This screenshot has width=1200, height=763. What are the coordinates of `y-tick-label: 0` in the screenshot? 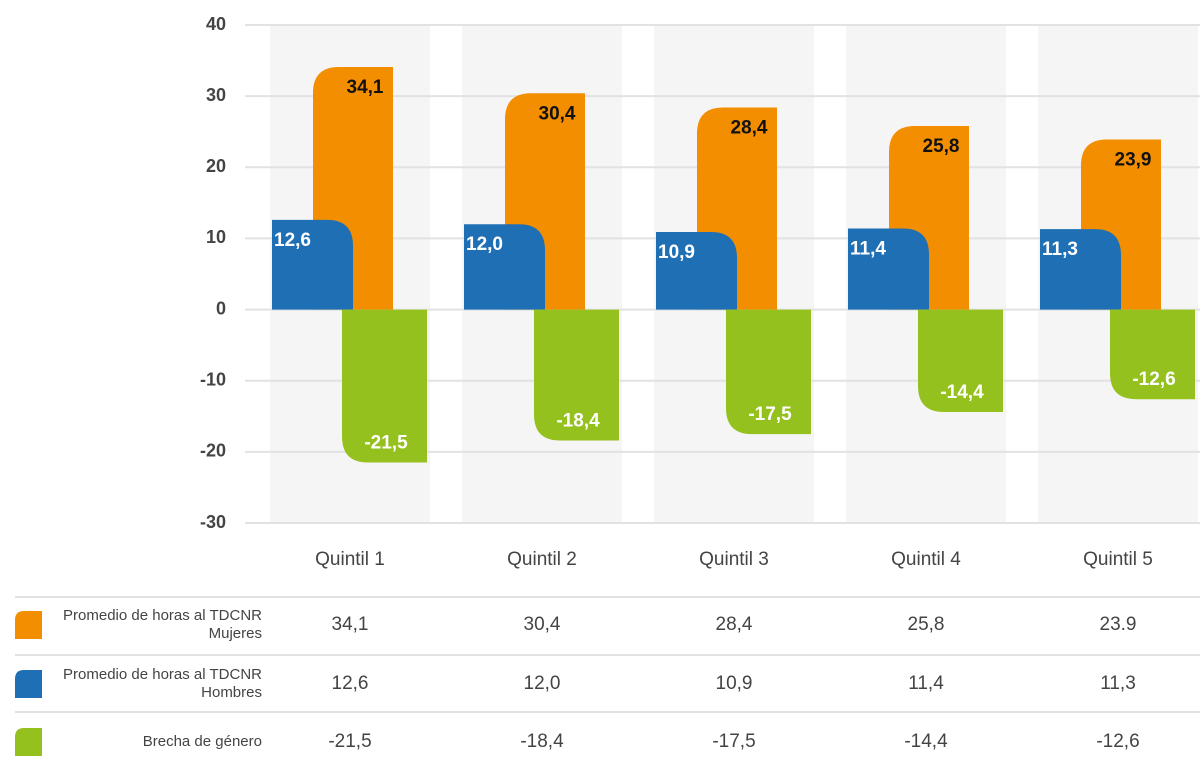 It's located at (221, 308).